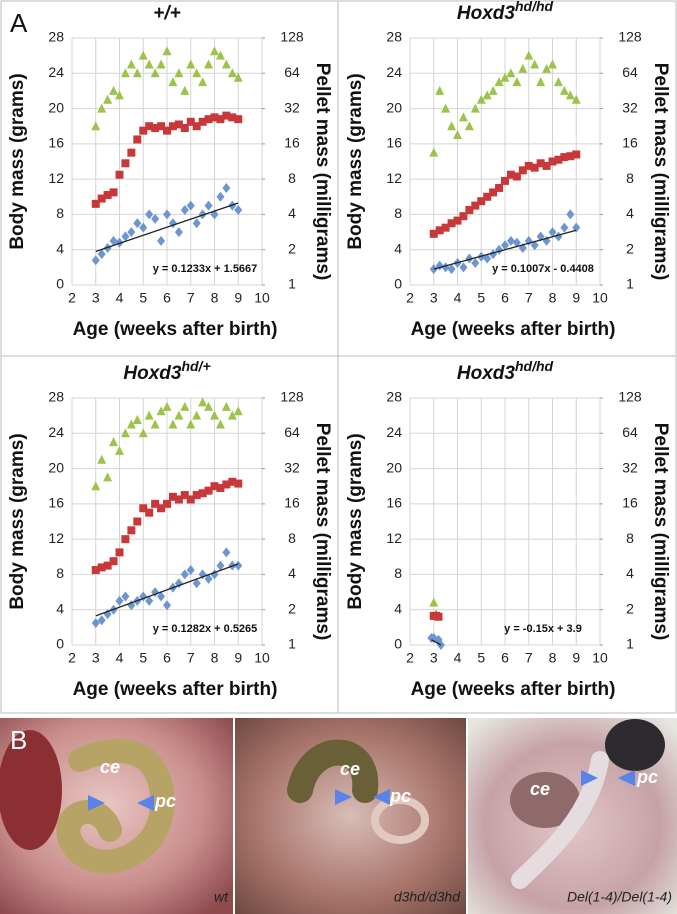 This screenshot has height=914, width=677. What do you see at coordinates (221, 897) in the screenshot?
I see `photo-caption: wt` at bounding box center [221, 897].